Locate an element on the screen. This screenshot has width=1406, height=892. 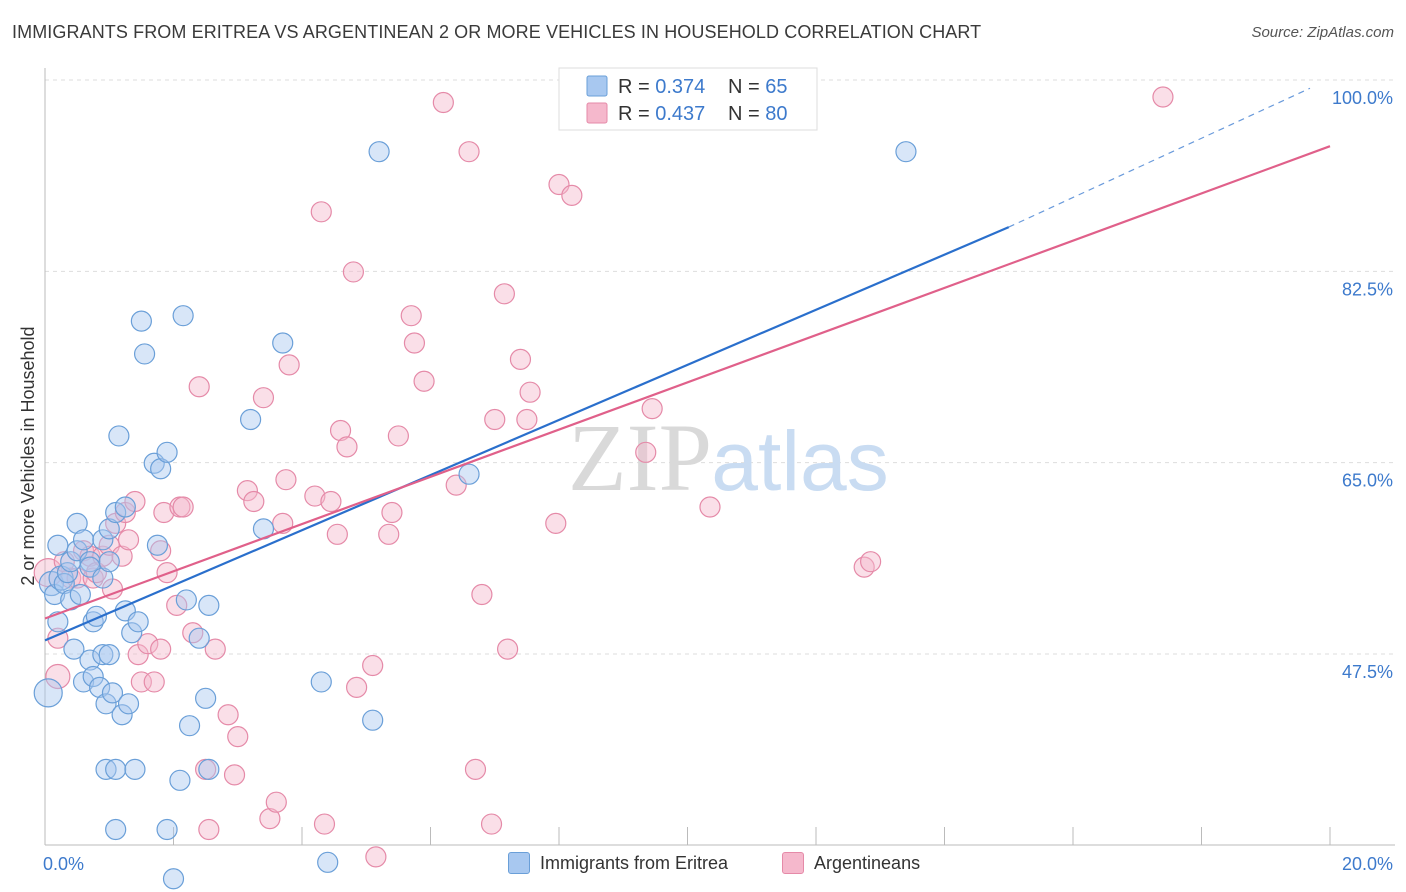
svg-text: R = 0.437 is located at coordinates (661, 114).